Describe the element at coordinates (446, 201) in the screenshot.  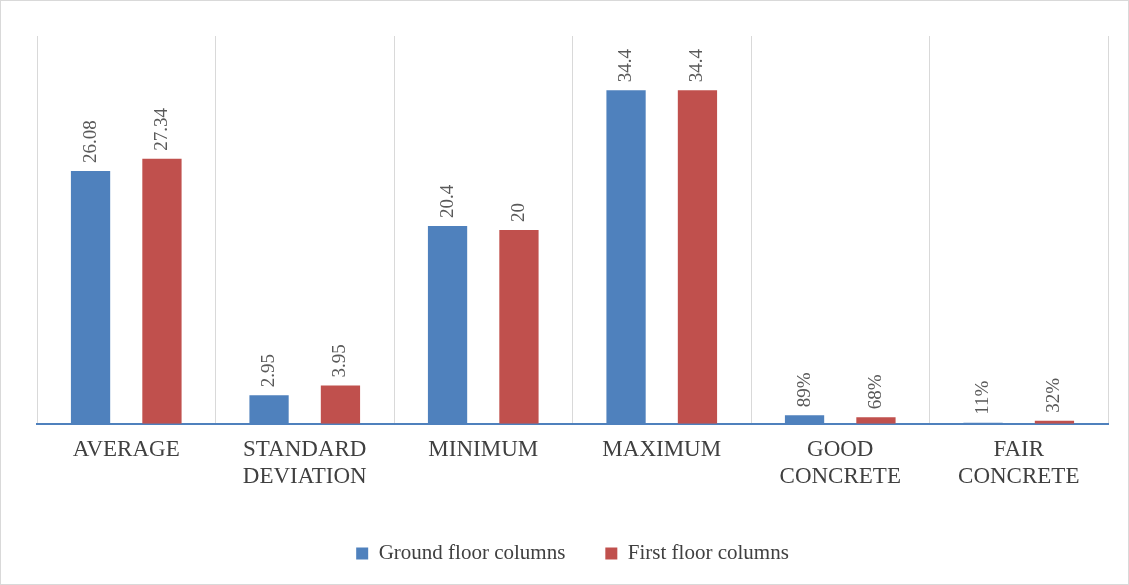
I see `data-label: 20.4` at that location.